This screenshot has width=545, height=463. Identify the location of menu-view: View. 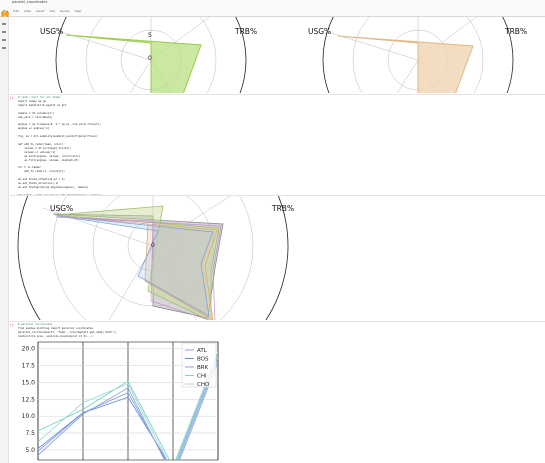
(27, 11).